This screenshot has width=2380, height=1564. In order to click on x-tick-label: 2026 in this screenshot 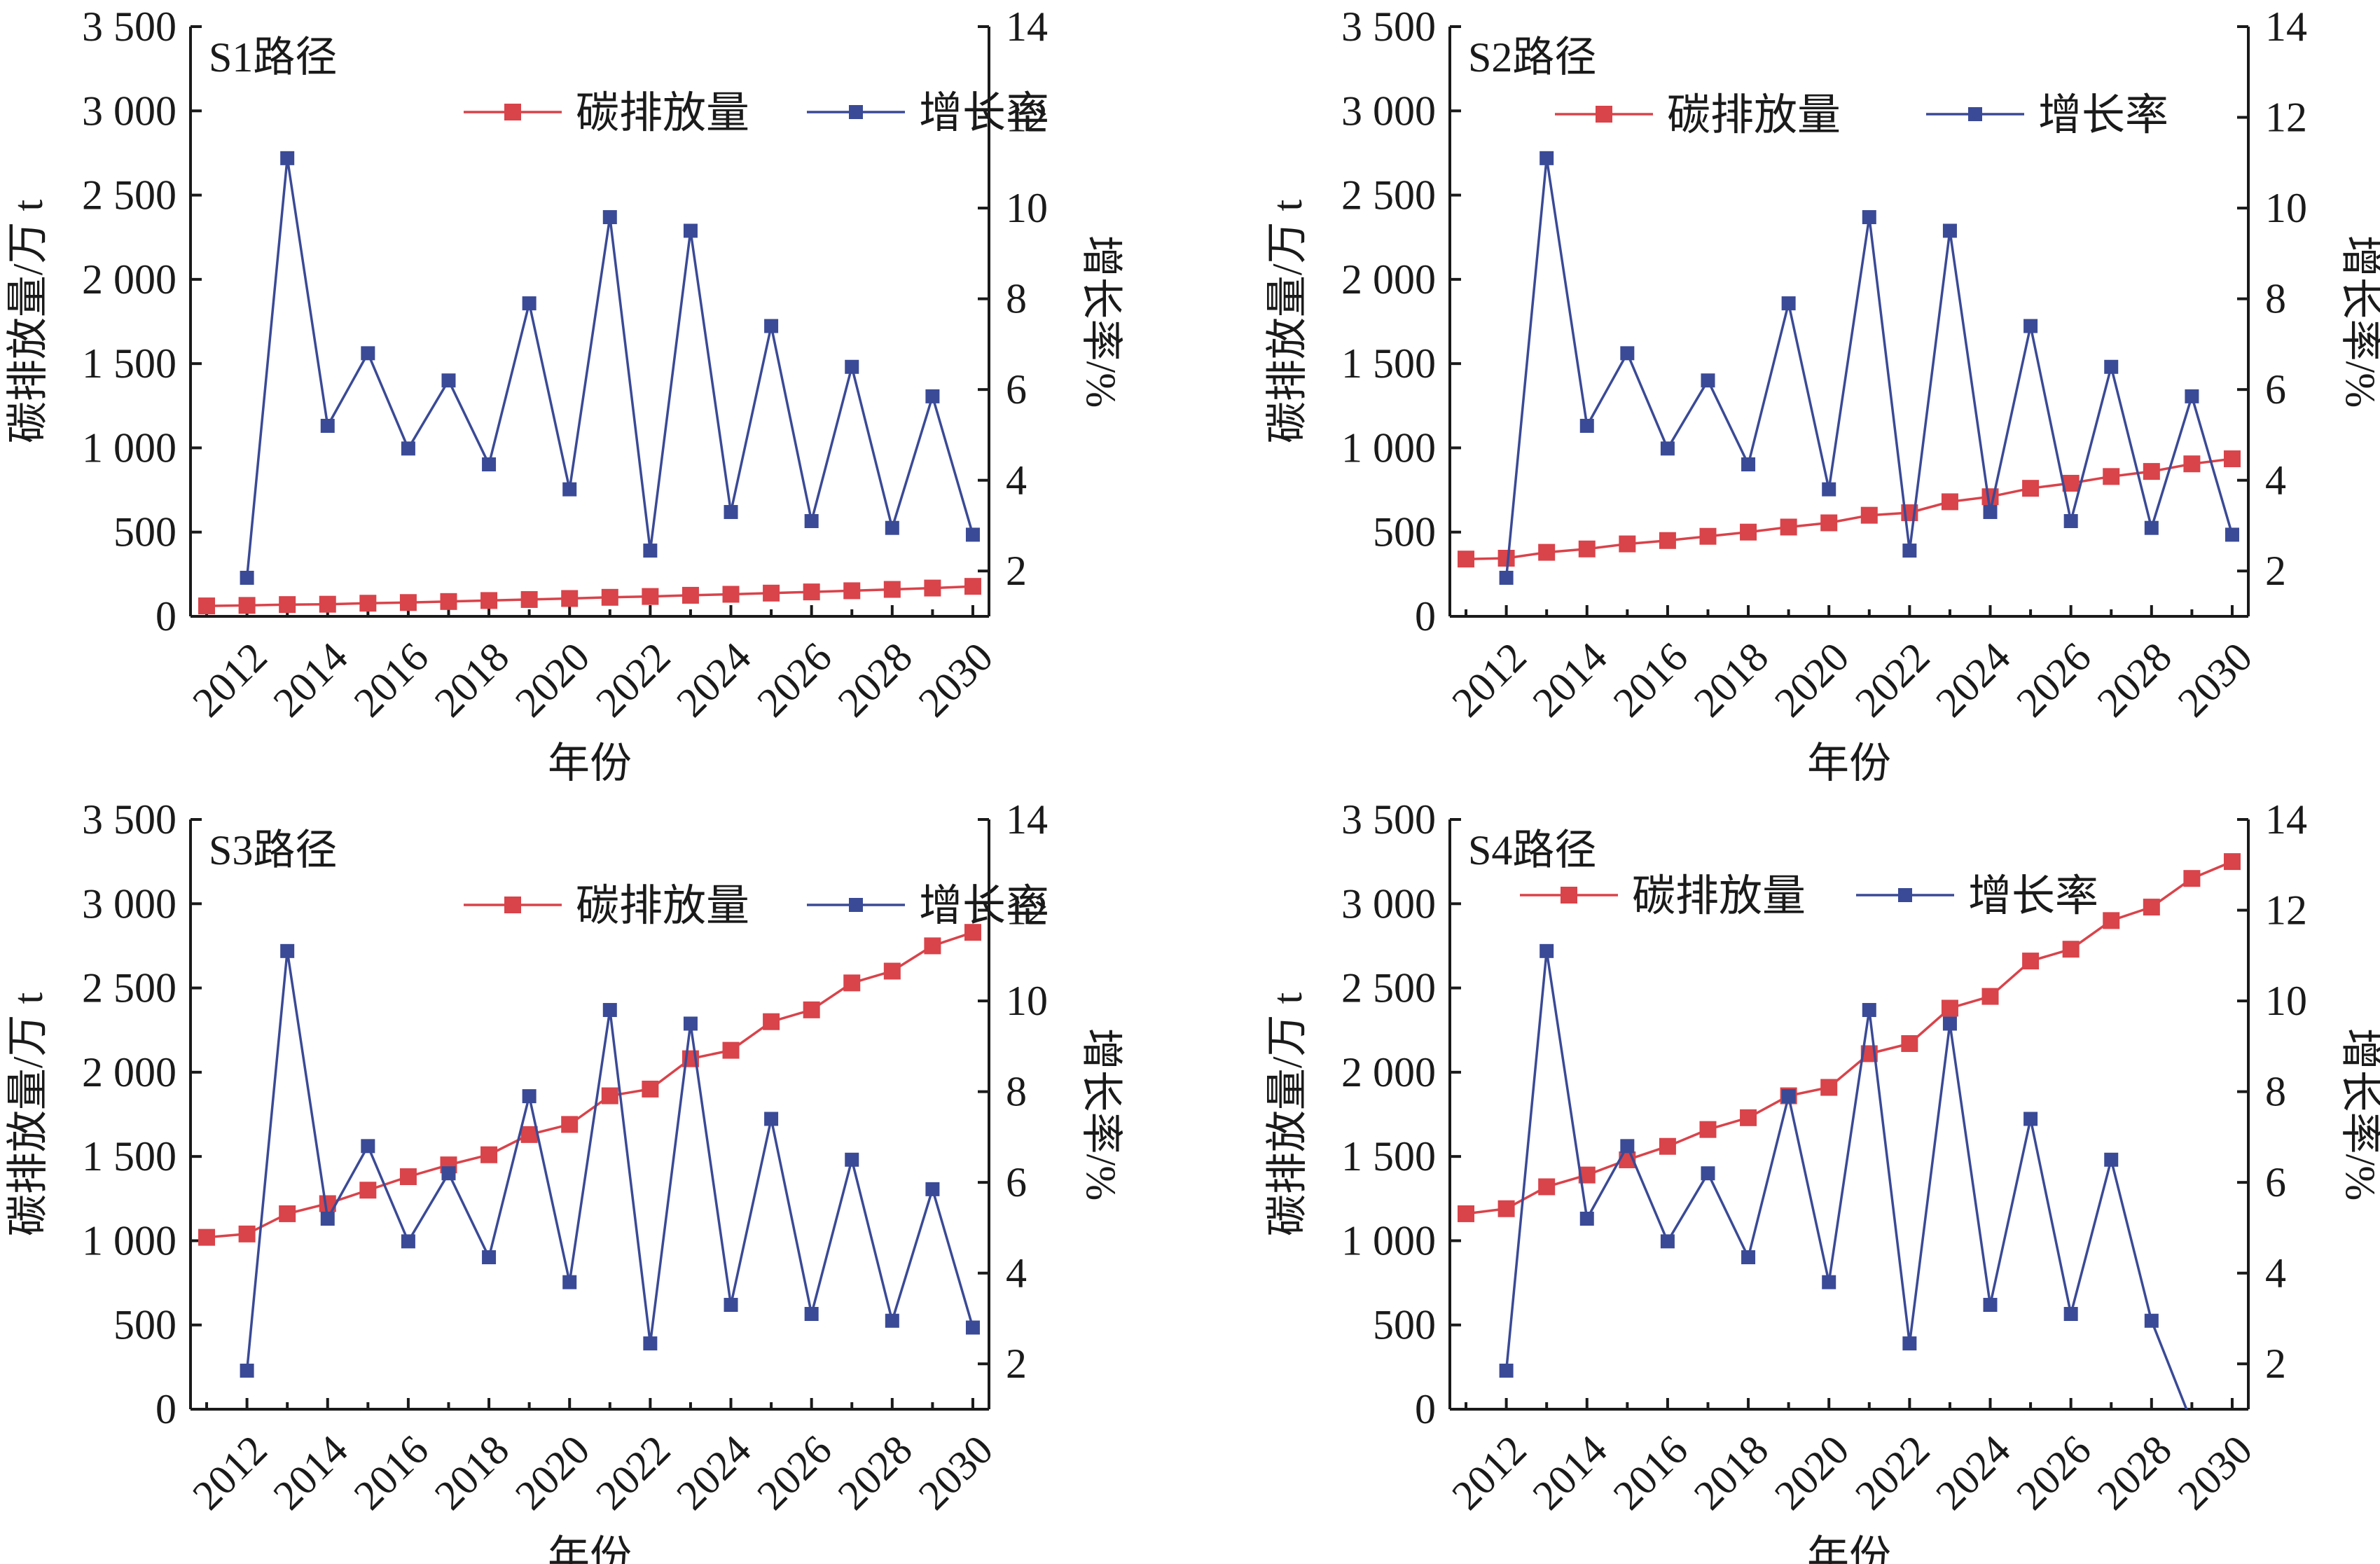, I will do `click(2053, 1473)`.